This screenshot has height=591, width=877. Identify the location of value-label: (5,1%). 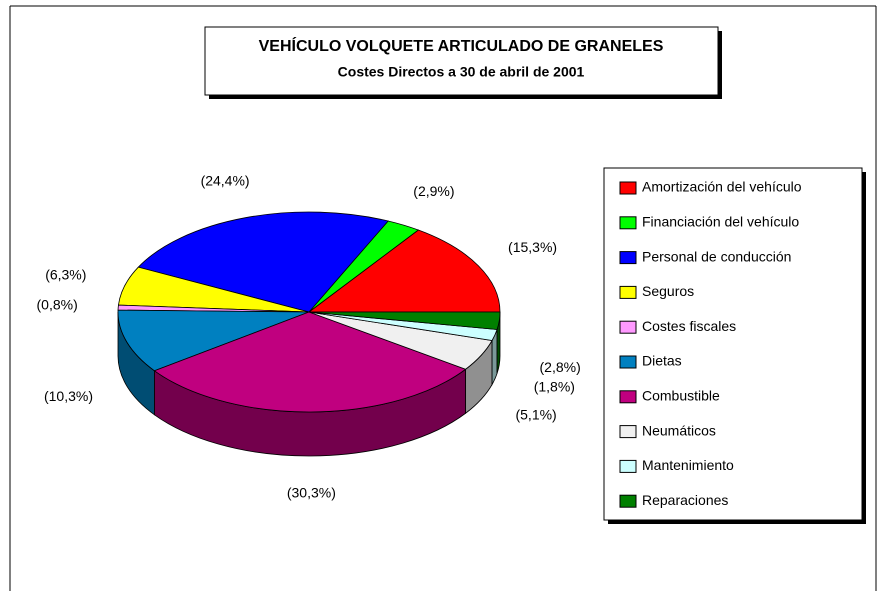
(535, 415).